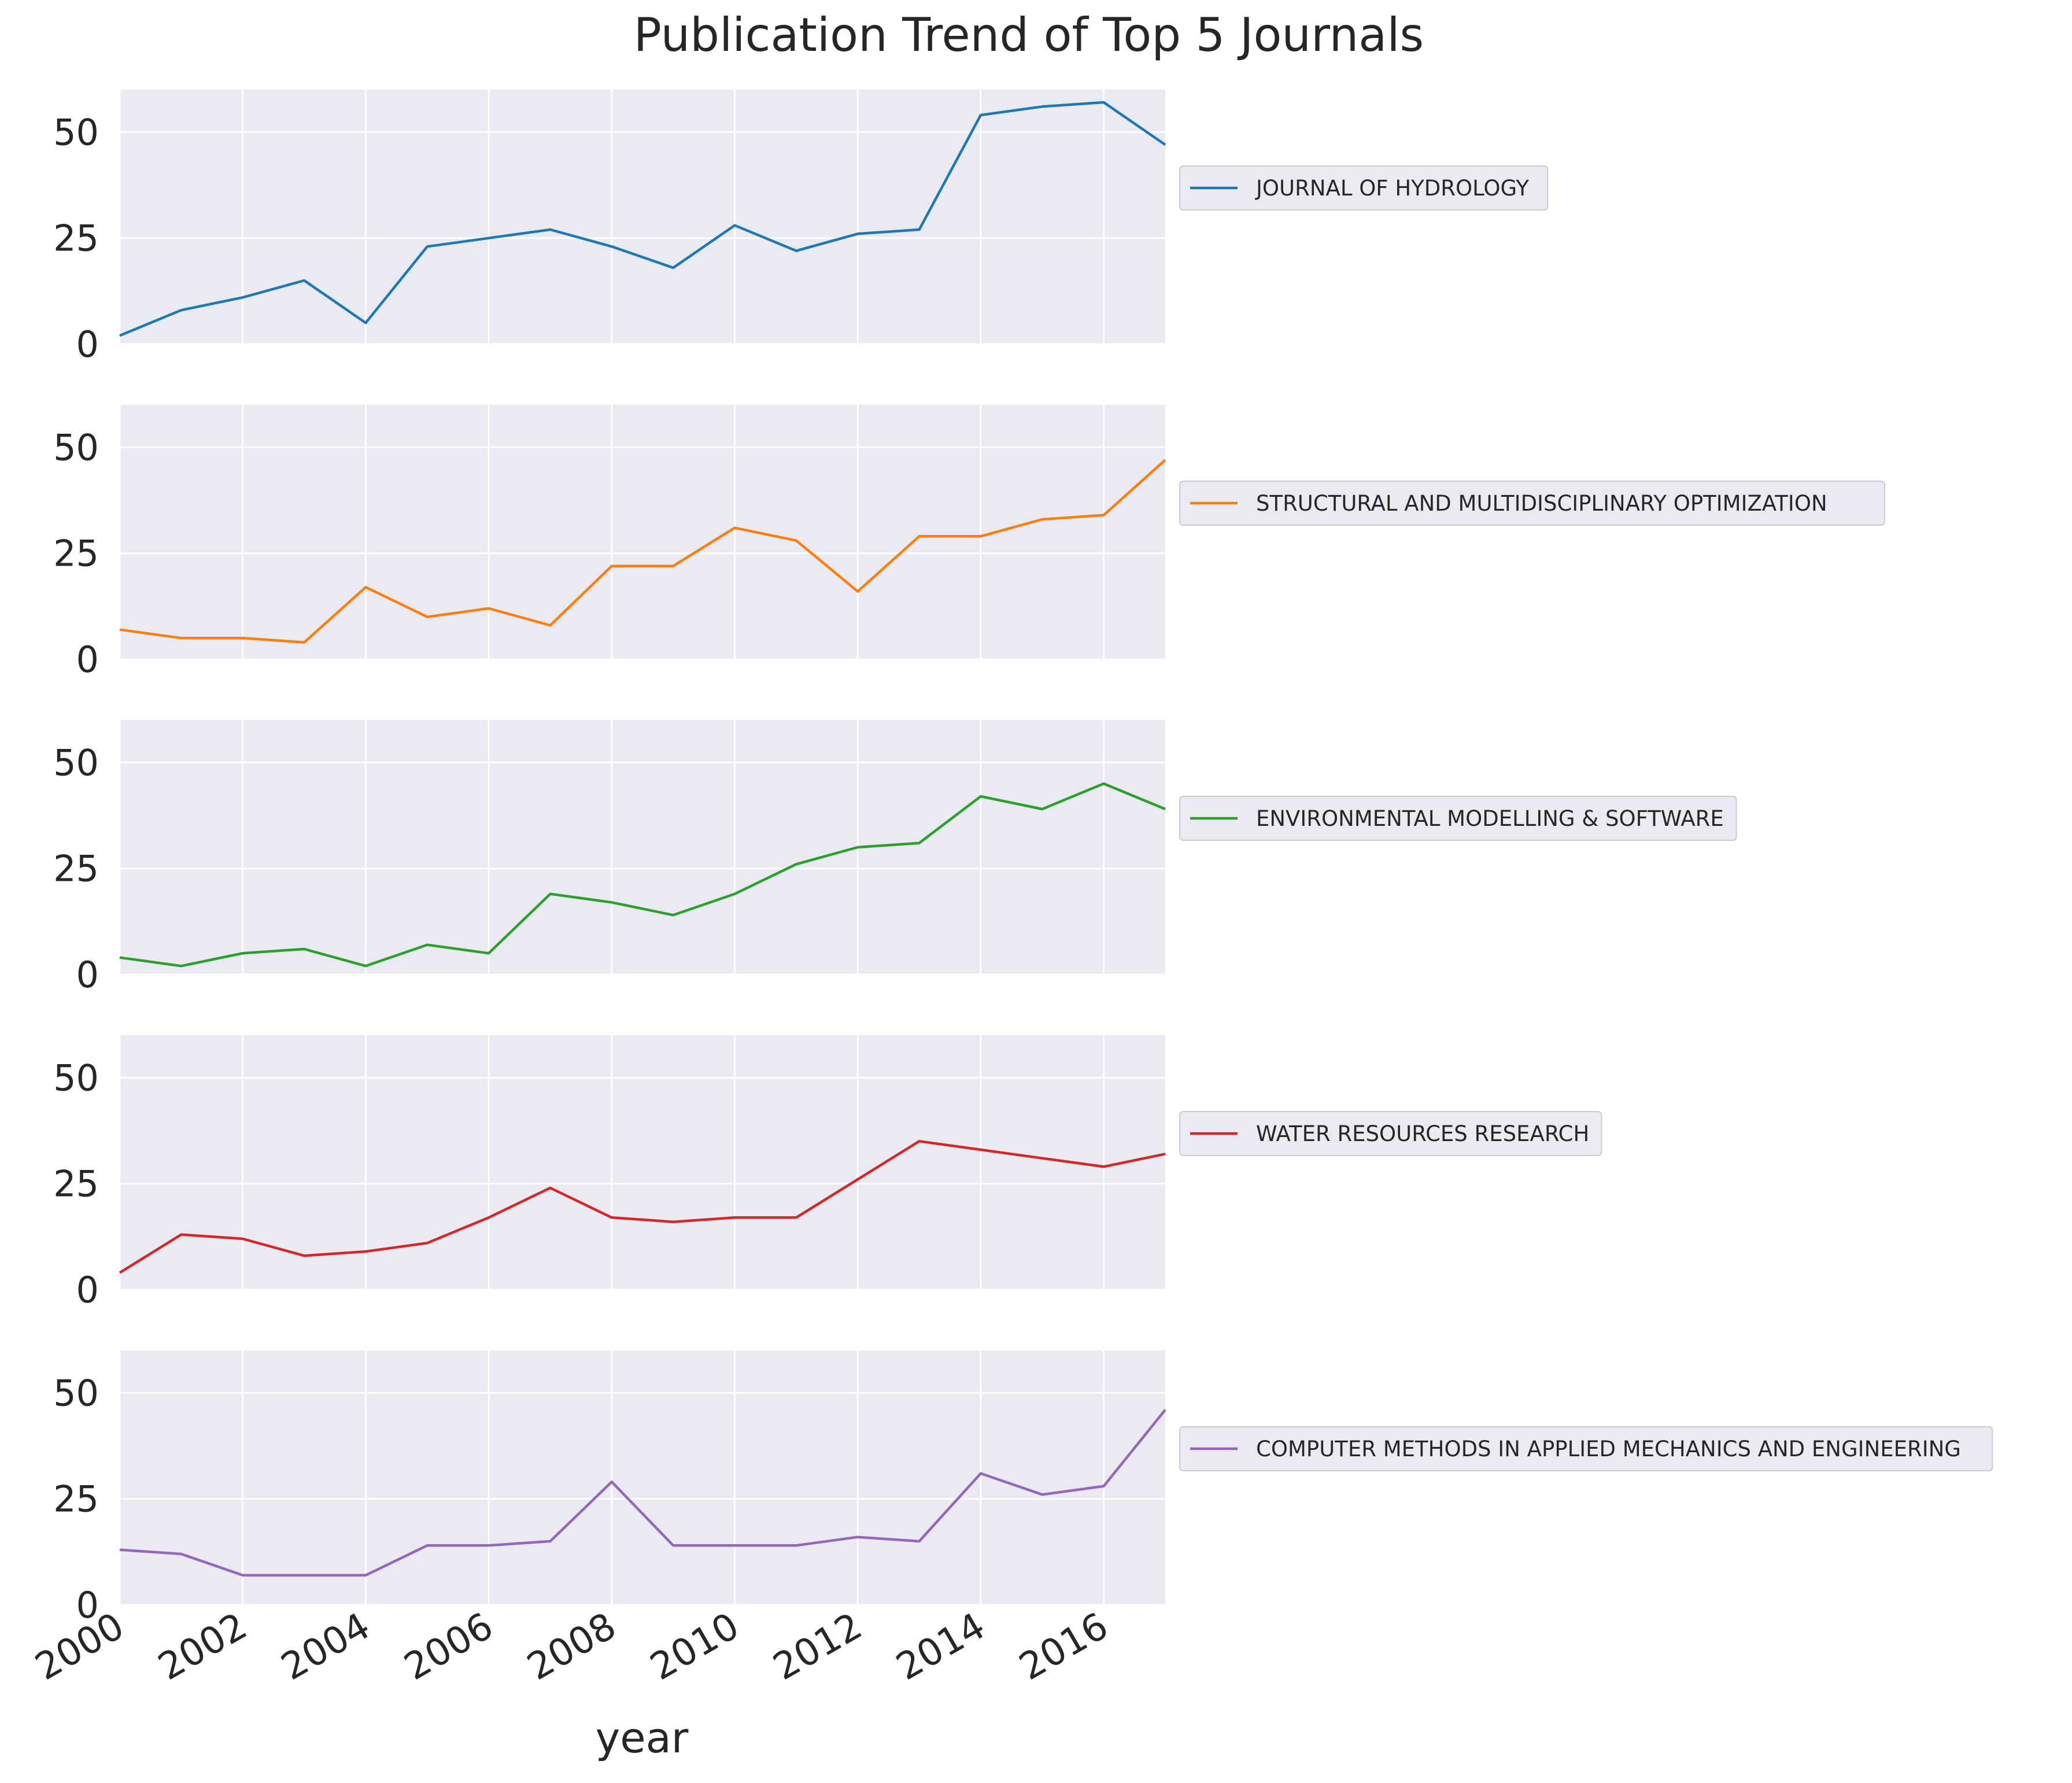 Image resolution: width=2072 pixels, height=1783 pixels. I want to click on x-tick-label: 2012, so click(817, 1647).